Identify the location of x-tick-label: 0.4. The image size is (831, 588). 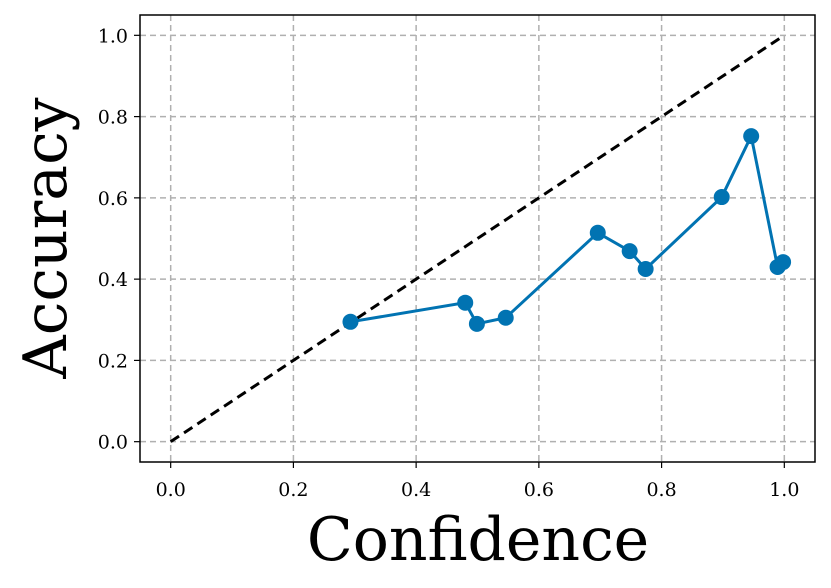
(416, 490).